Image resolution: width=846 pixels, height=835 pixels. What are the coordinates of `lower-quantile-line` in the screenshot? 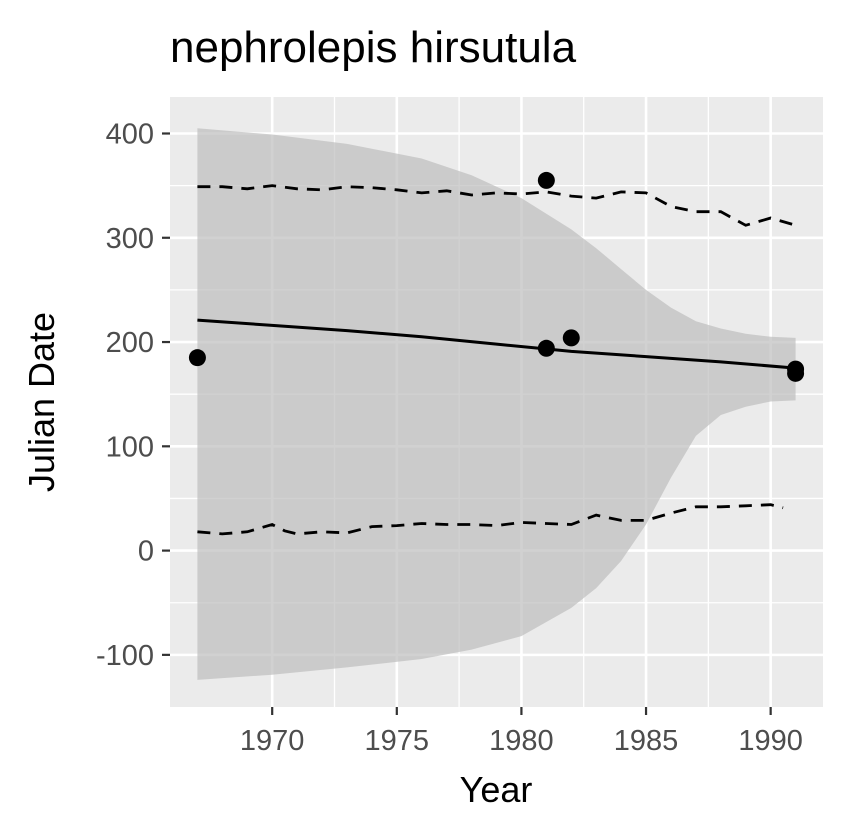 It's located at (490, 519).